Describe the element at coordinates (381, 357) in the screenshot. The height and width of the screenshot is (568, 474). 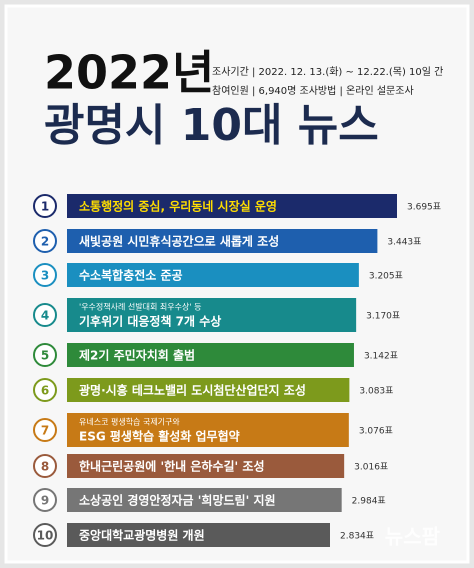
I see `value-label: 3.142표` at that location.